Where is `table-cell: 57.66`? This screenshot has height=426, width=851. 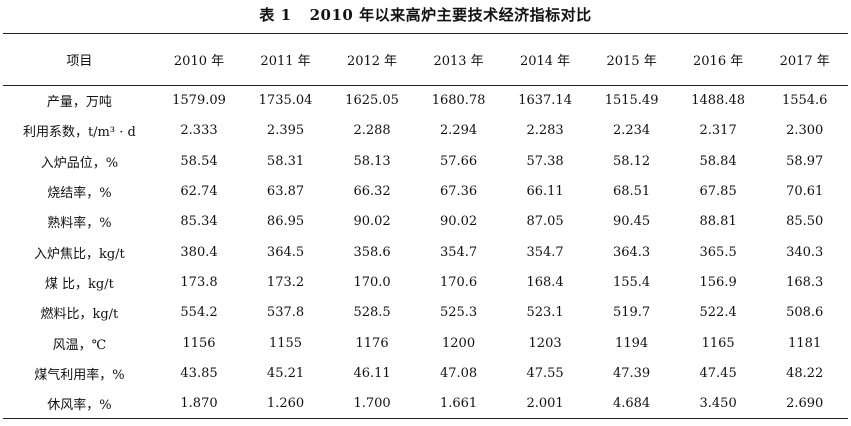 table-cell: 57.66 is located at coordinates (458, 161).